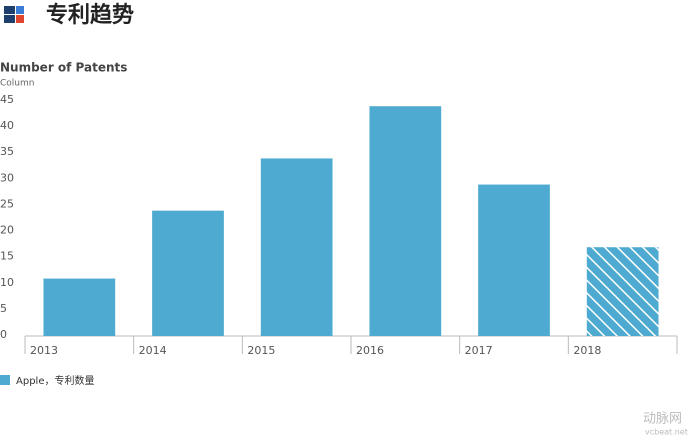  Describe the element at coordinates (7, 151) in the screenshot. I see `y-tick-label: 35` at that location.